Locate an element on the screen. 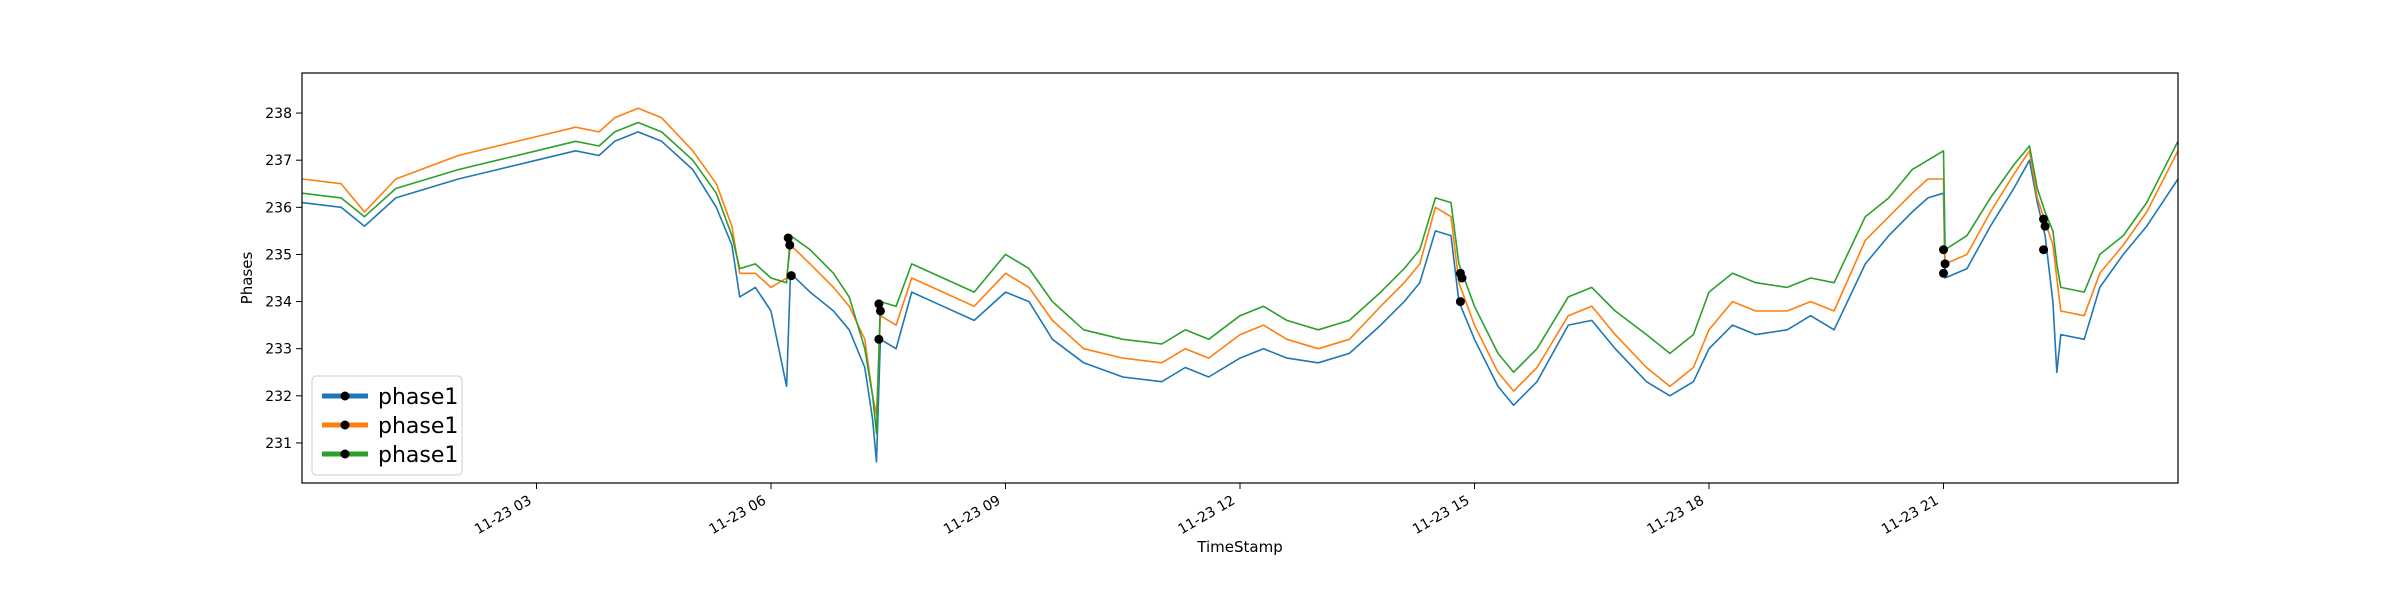  y-tick-label: 232 is located at coordinates (278, 397).